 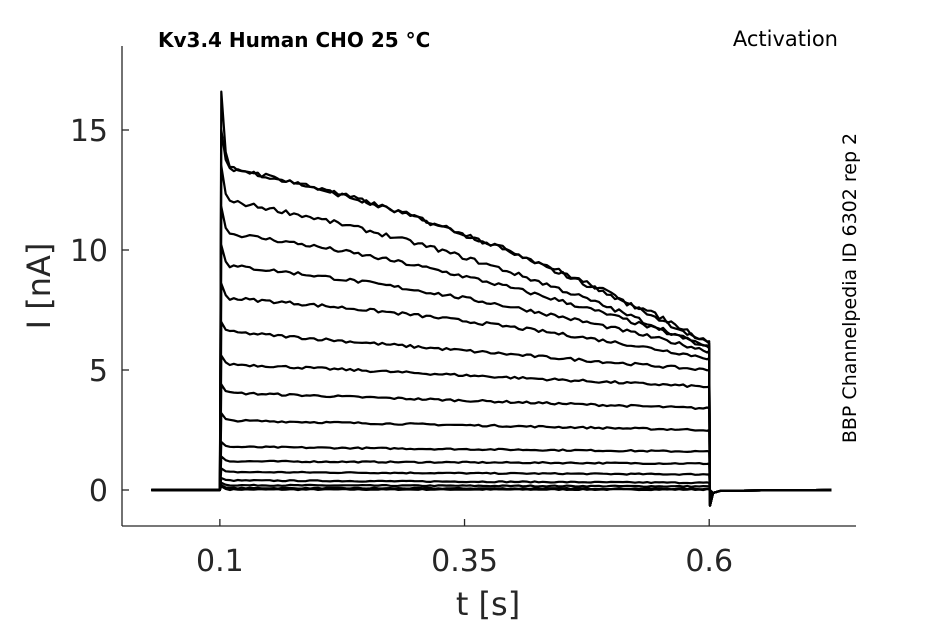 What do you see at coordinates (850, 288) in the screenshot?
I see `source-label: BBP Channelpedia ID 6302 rep 2` at bounding box center [850, 288].